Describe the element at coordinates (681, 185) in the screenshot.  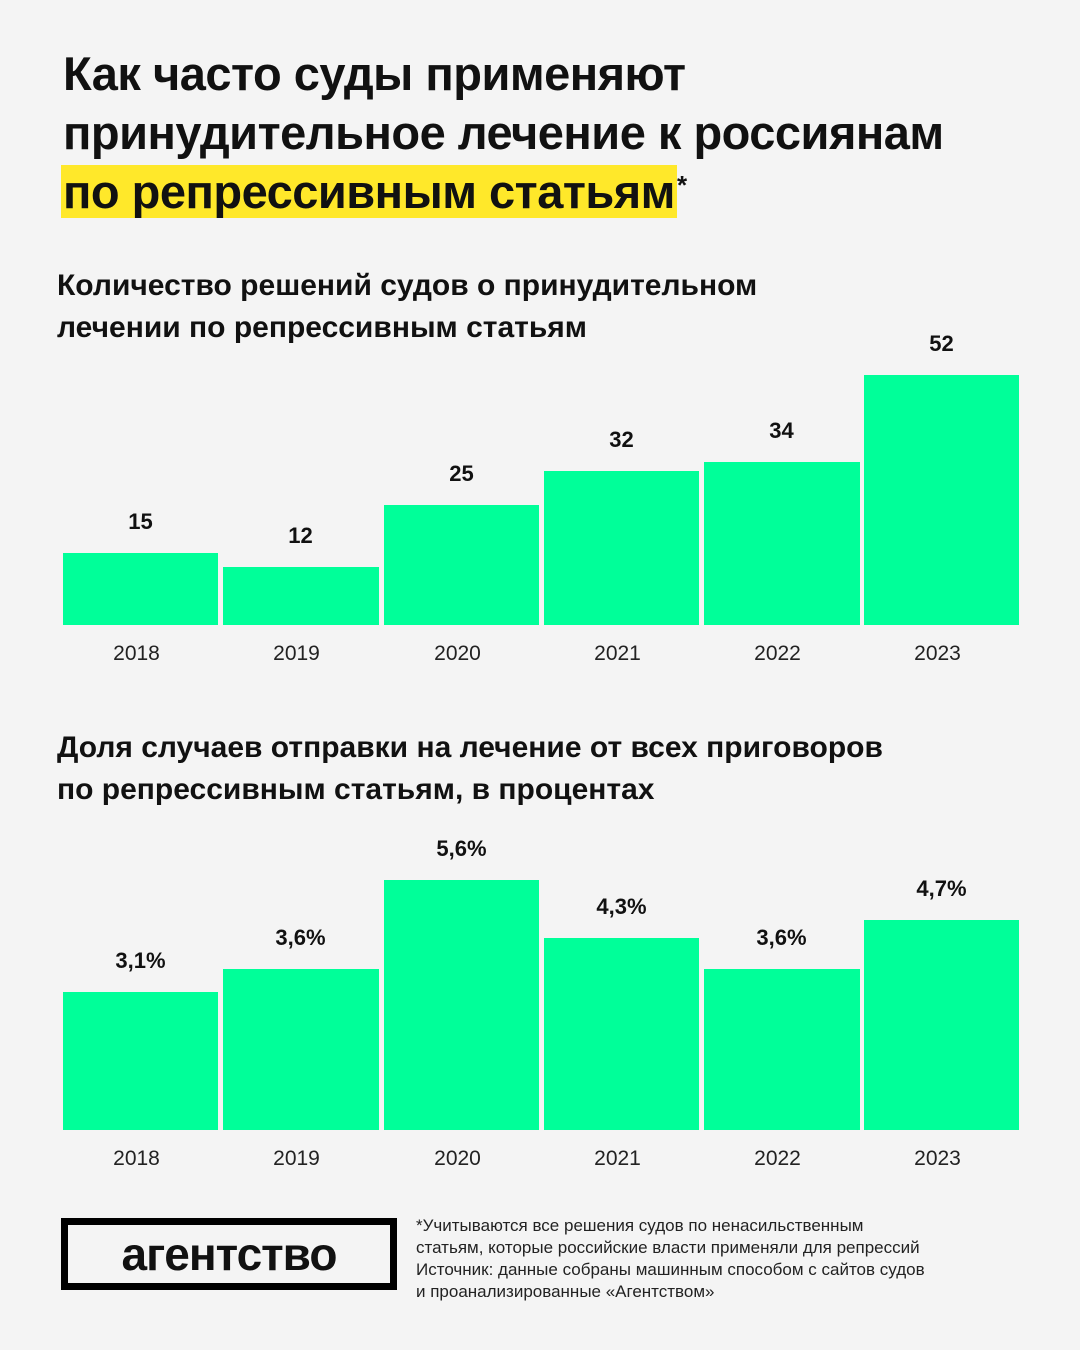
I see `footnote-mark: *` at that location.